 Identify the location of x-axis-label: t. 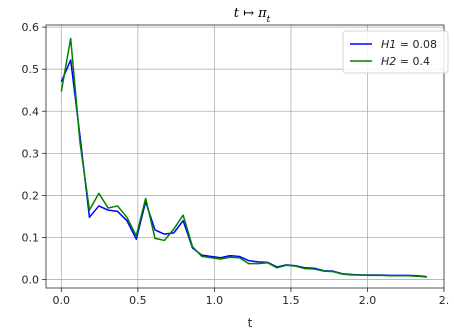
(250, 323).